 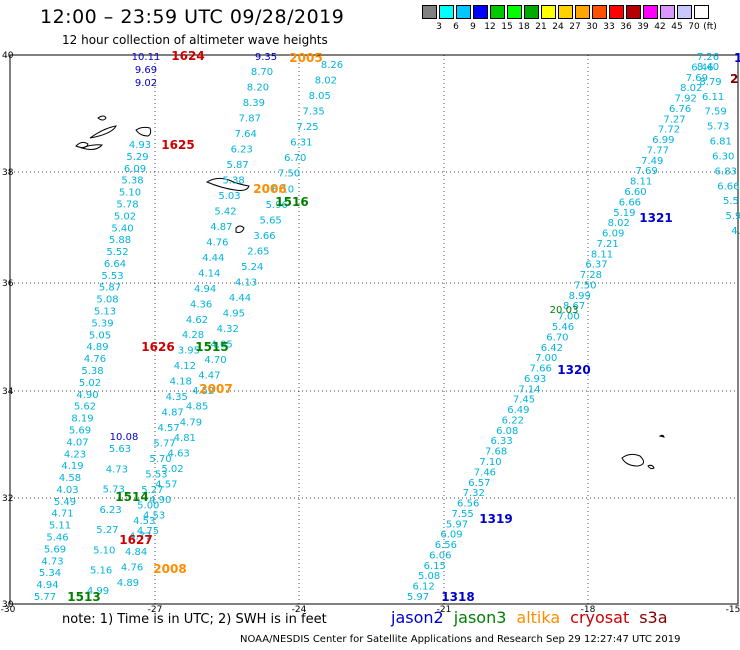 What do you see at coordinates (652, 161) in the screenshot?
I see `track-value-right: 7.49` at bounding box center [652, 161].